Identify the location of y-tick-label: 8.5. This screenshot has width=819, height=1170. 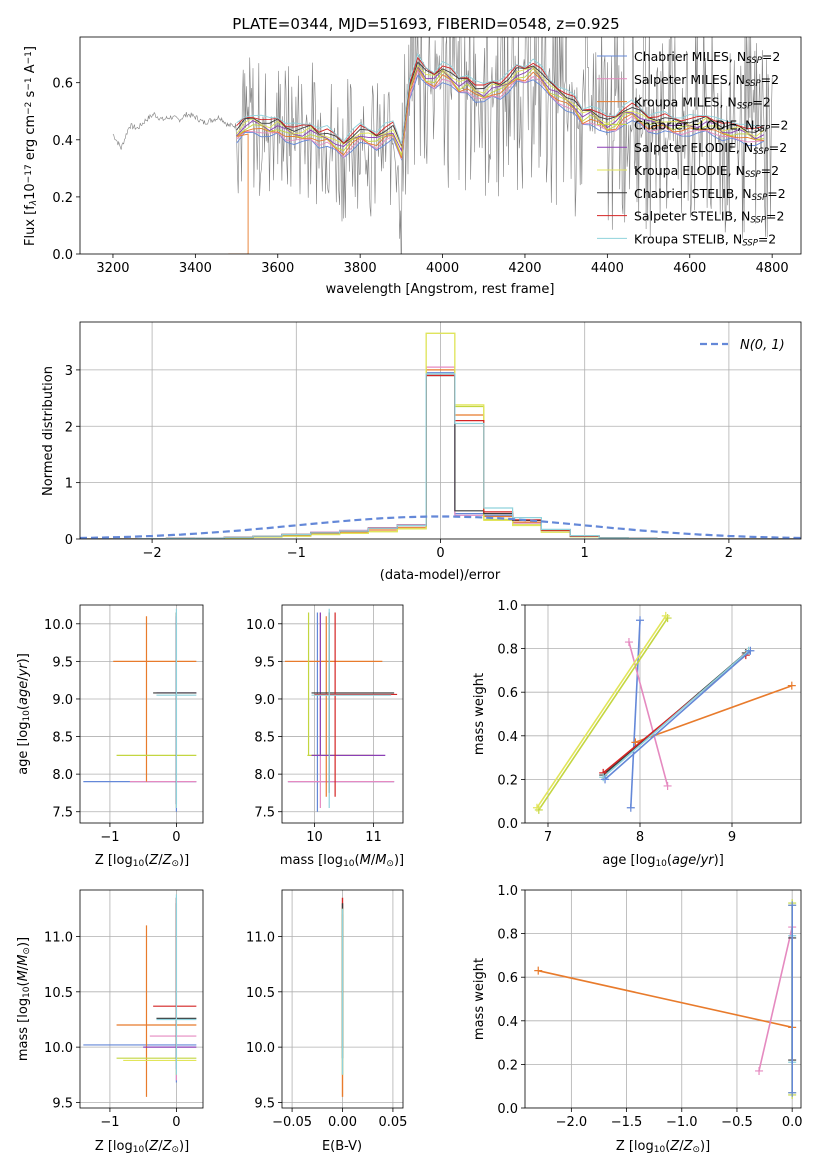
(264, 738).